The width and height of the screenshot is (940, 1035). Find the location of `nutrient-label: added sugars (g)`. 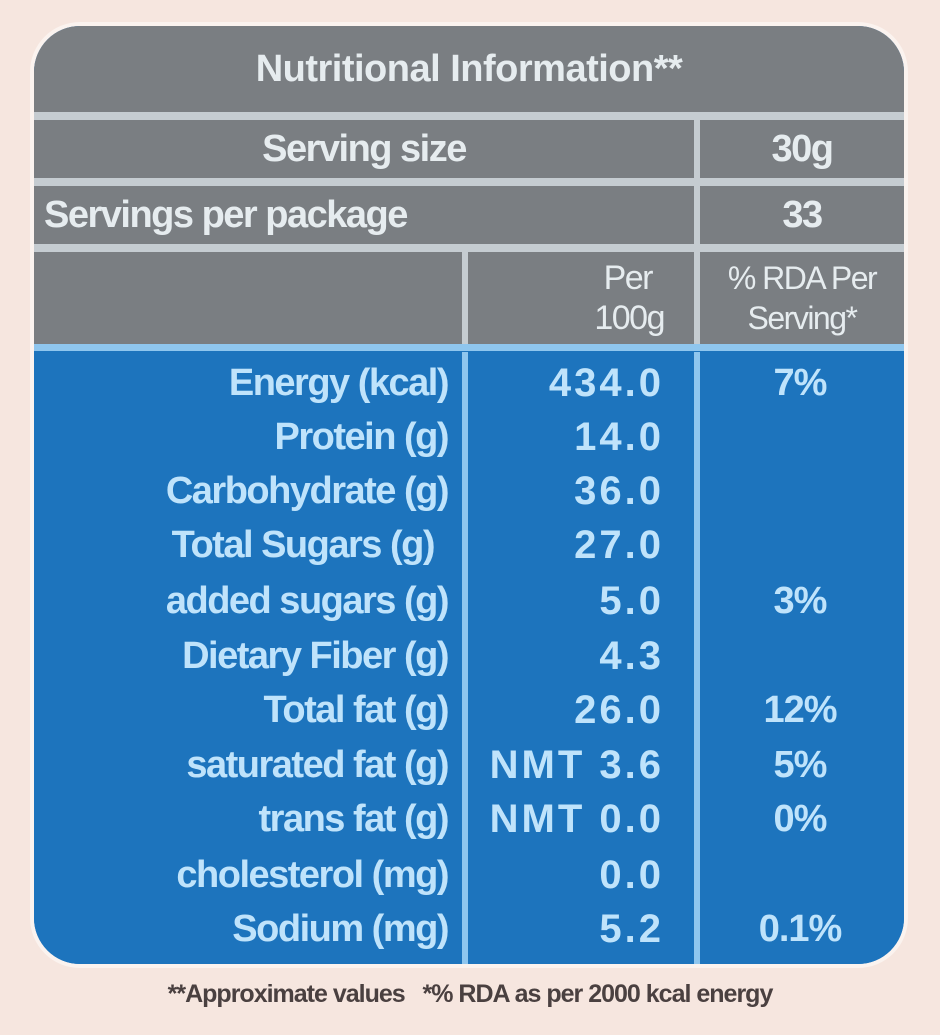

nutrient-label: added sugars (g) is located at coordinates (307, 600).